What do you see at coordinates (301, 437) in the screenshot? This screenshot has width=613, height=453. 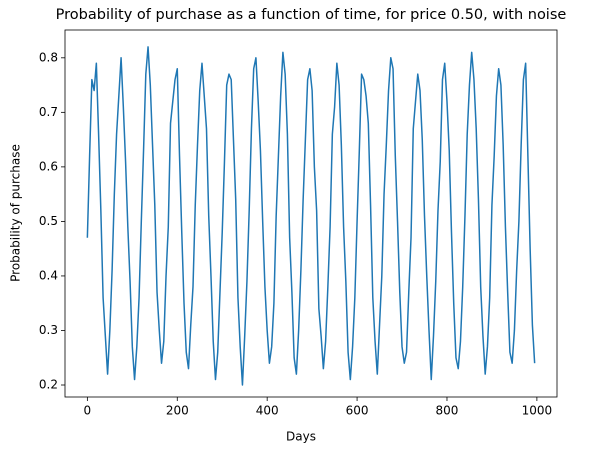 I see `x-axis-label: Days` at bounding box center [301, 437].